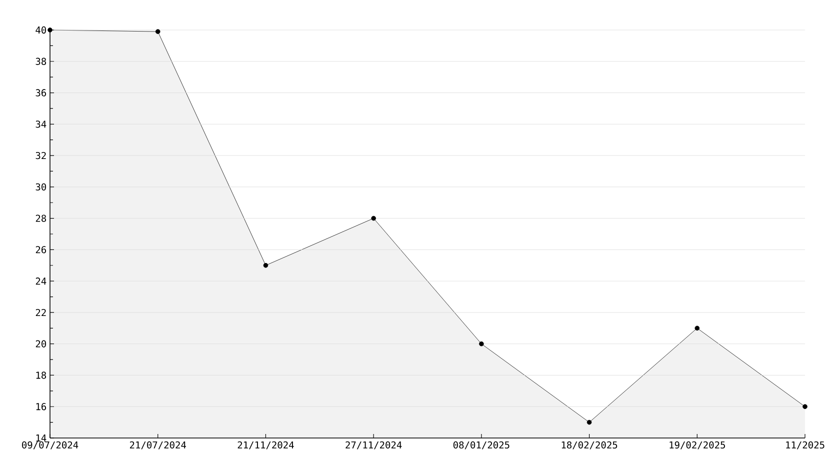  Describe the element at coordinates (50, 445) in the screenshot. I see `x-tick-label: 09/07/2024` at that location.